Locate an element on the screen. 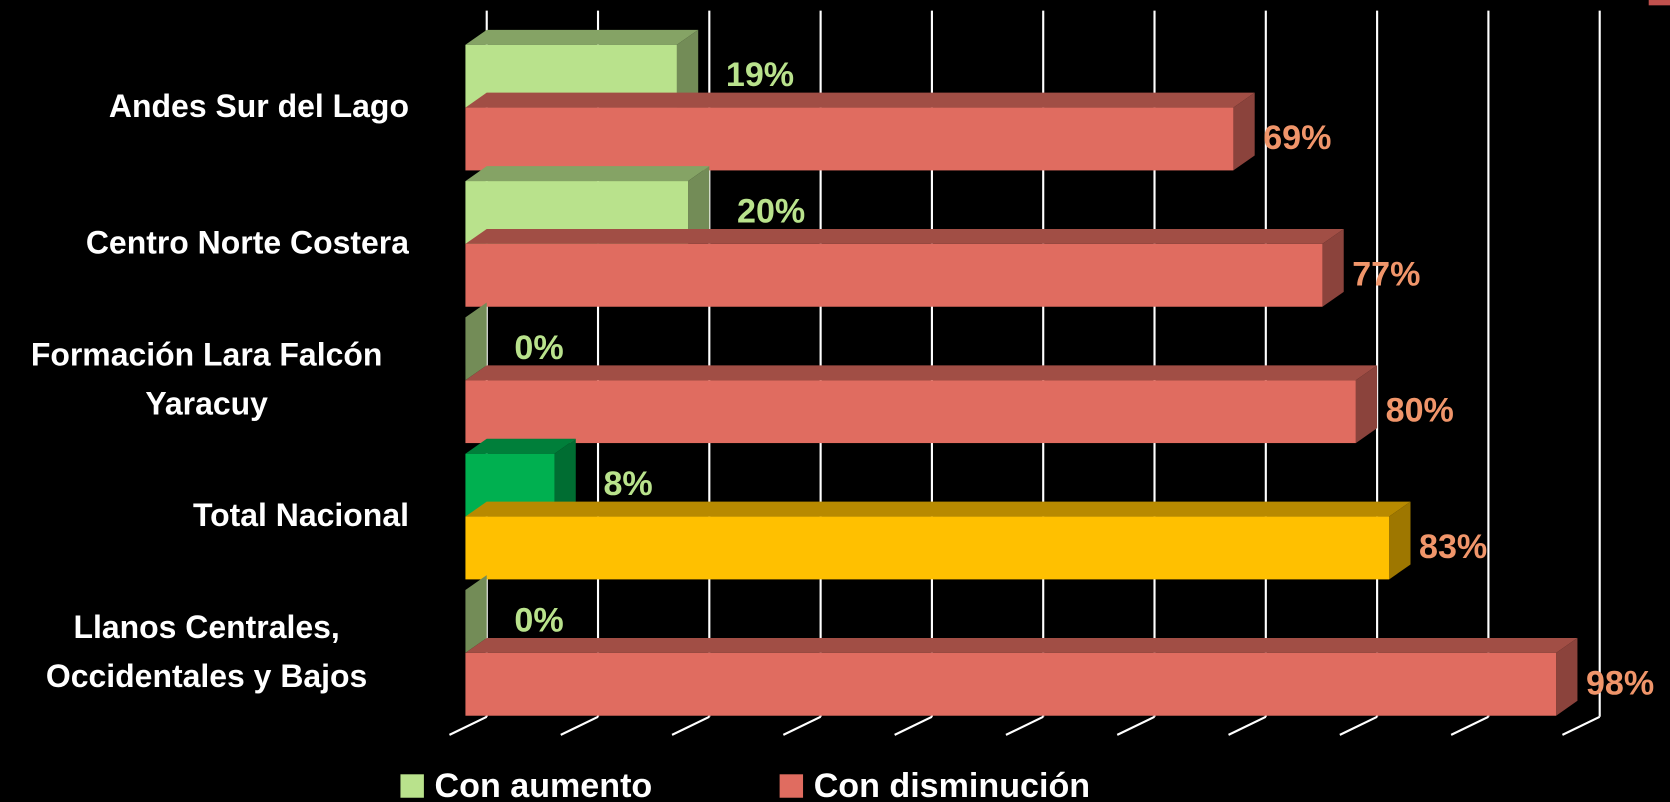 The image size is (1670, 802). corner-decoration is located at coordinates (1659, 3).